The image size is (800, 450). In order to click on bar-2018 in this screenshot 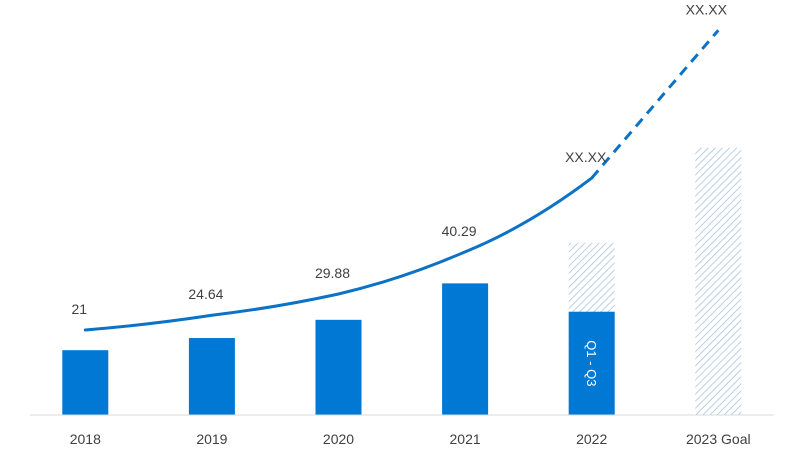, I will do `click(85, 382)`.